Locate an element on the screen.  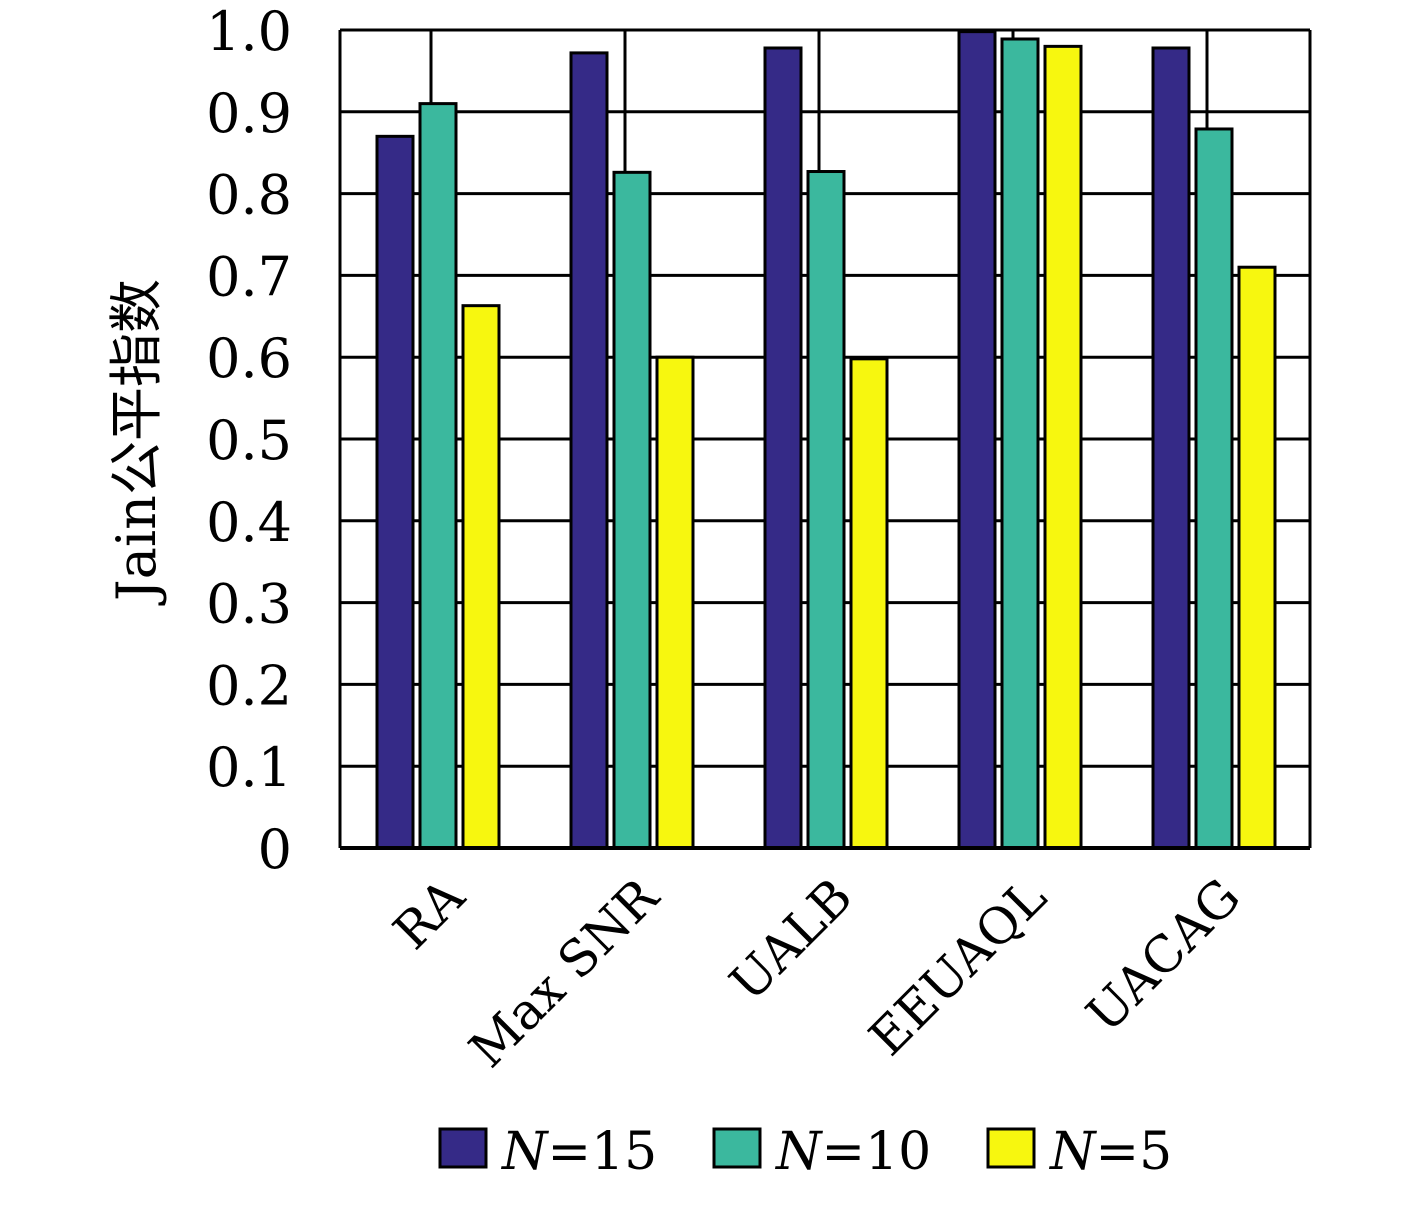
bar-n-15-eeuaql is located at coordinates (977, 440).